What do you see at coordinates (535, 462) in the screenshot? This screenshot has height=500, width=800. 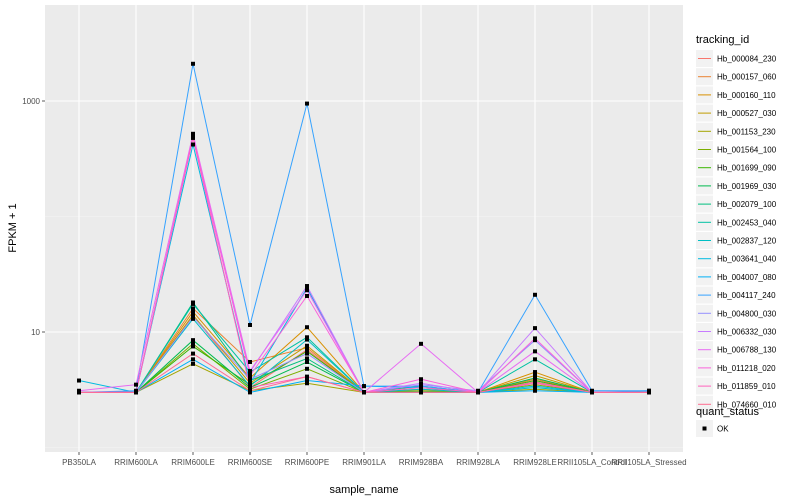 I see `x-tick-label: RRIM928LE` at bounding box center [535, 462].